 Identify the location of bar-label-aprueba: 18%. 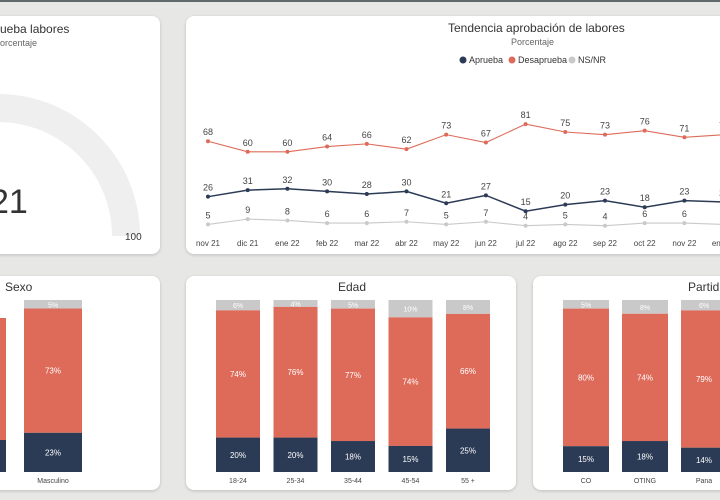
(645, 457).